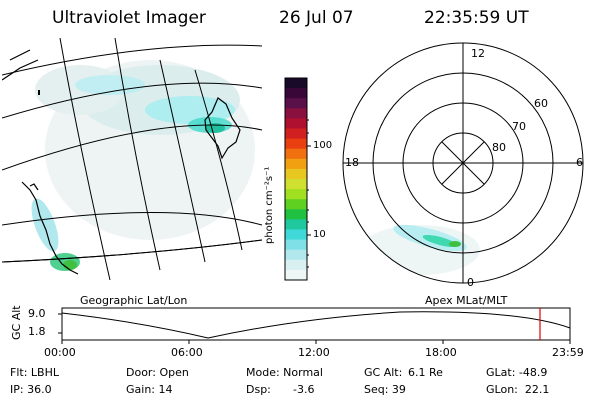  Describe the element at coordinates (134, 300) in the screenshot. I see `geographic-label: Geographic Lat/Lon` at that location.